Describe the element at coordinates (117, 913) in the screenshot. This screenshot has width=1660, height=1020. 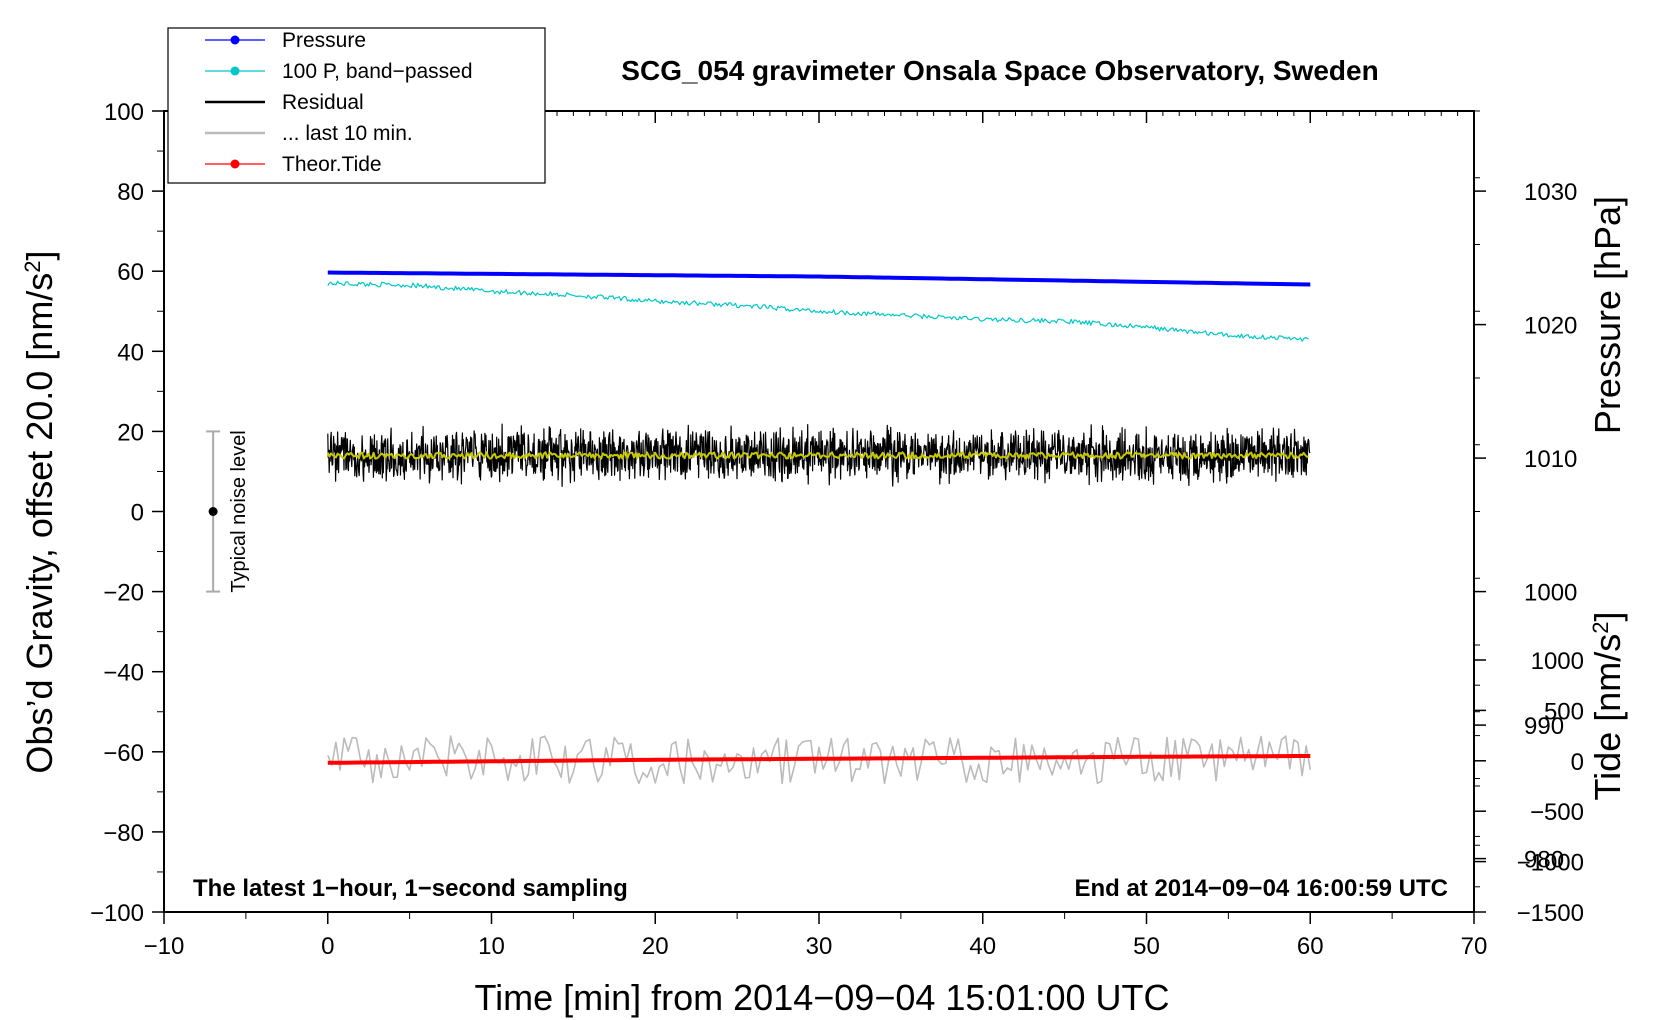
I see `y-tick-label: −100` at that location.